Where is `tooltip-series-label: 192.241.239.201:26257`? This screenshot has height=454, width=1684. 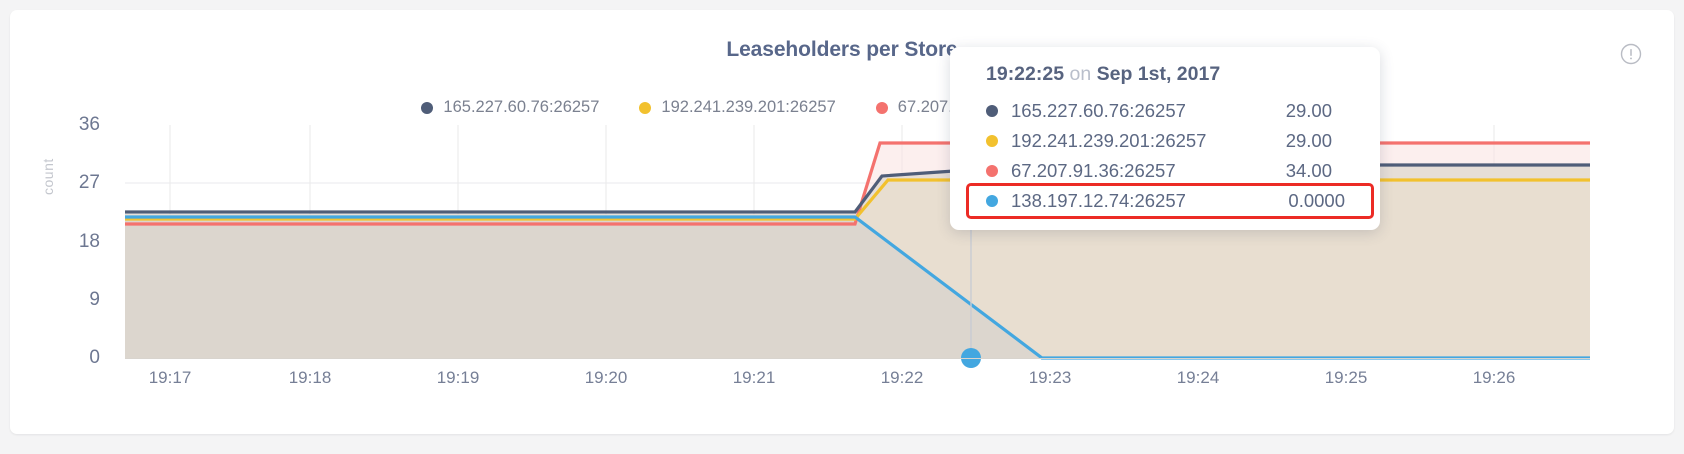 tooltip-series-label: 192.241.239.201:26257 is located at coordinates (1109, 140).